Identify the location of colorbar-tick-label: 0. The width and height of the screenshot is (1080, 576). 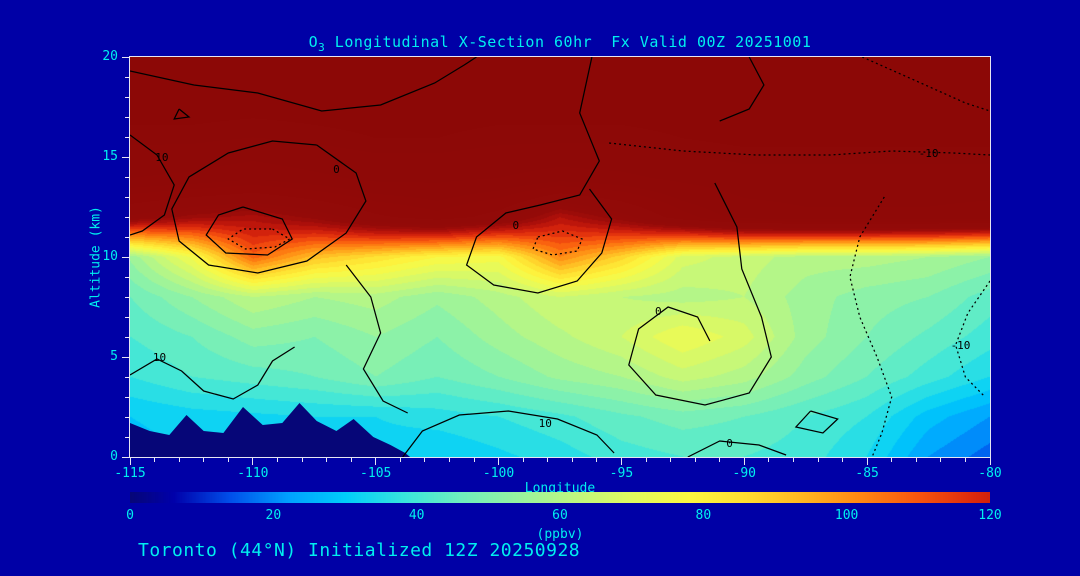
(130, 515).